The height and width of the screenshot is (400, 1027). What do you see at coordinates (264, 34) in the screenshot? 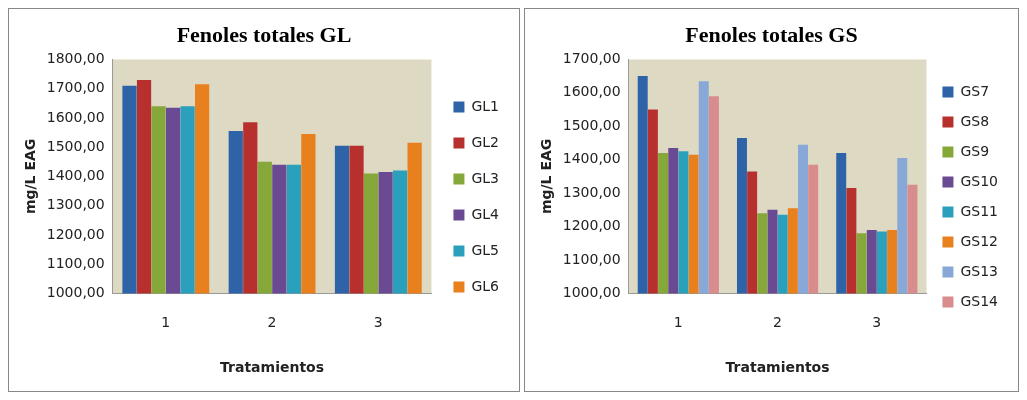
I see `chart-title: Fenoles totales GL` at bounding box center [264, 34].